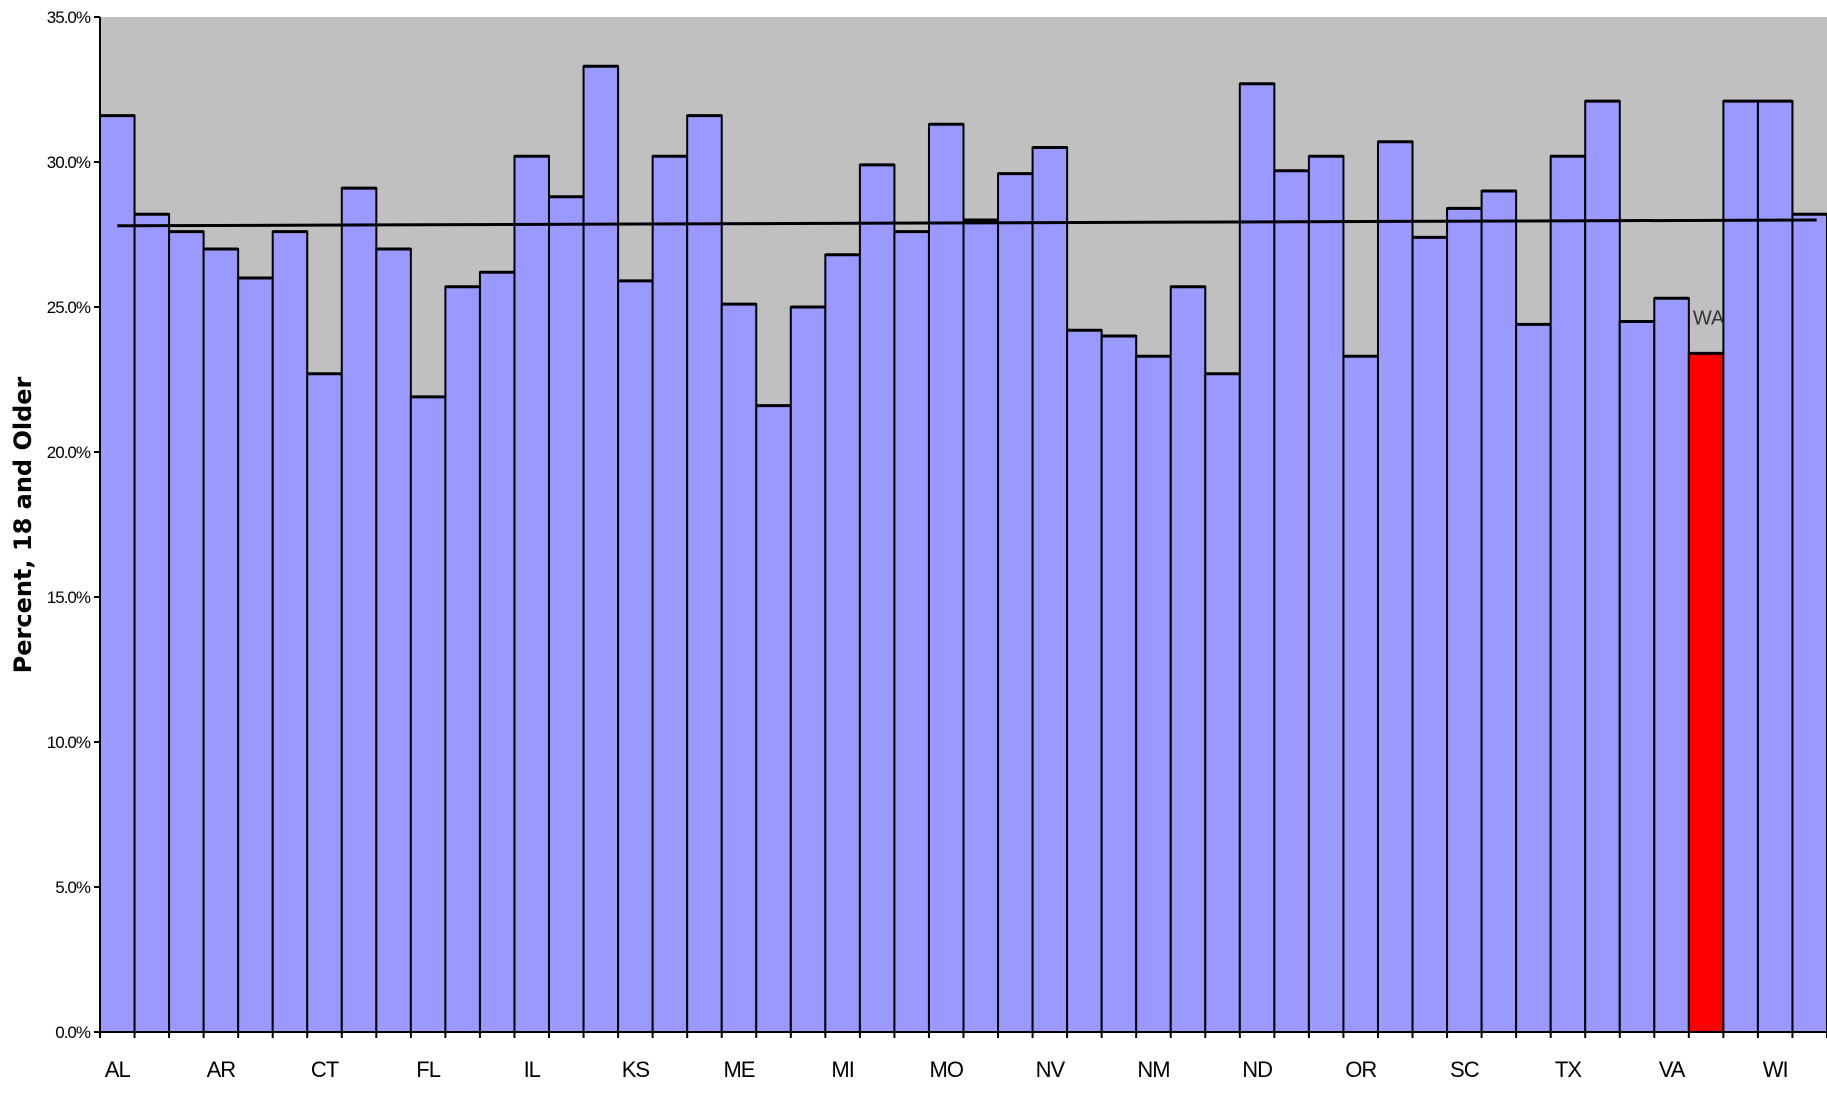 This screenshot has height=1096, width=1827. Describe the element at coordinates (1775, 1069) in the screenshot. I see `x-tick-label: WI` at that location.